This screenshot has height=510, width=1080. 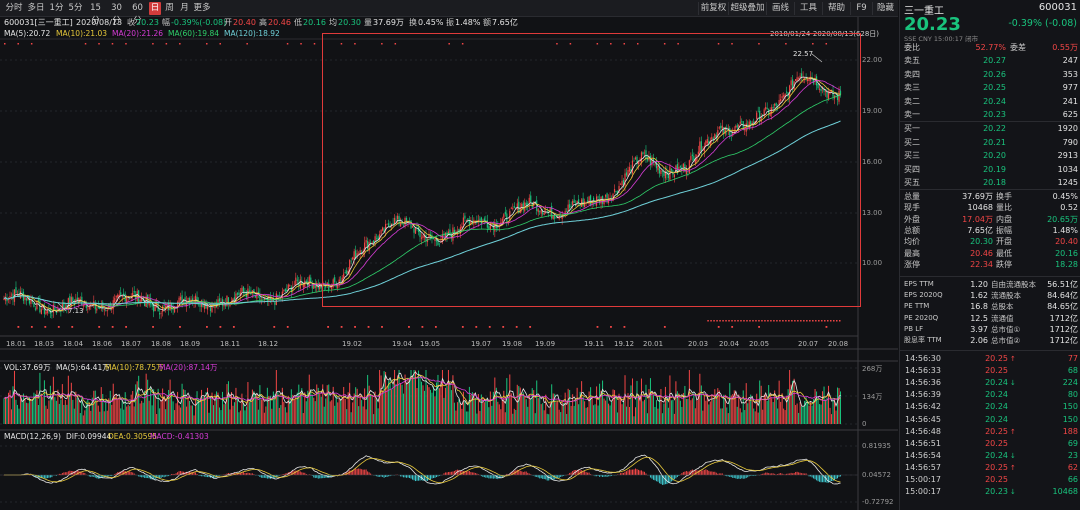 I want to click on sell-level-row: 卖三 20.25 977, so click(x=991, y=88).